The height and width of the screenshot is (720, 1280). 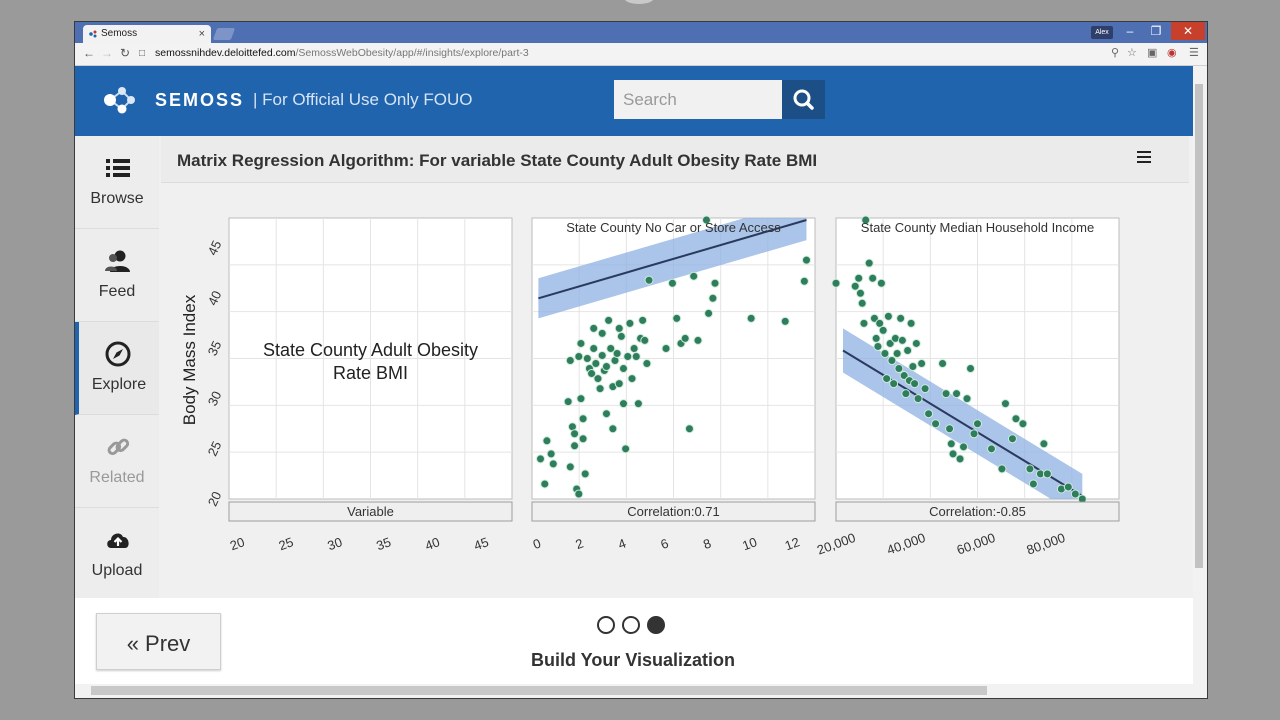 I want to click on panel-bottom-strip, so click(x=673, y=511).